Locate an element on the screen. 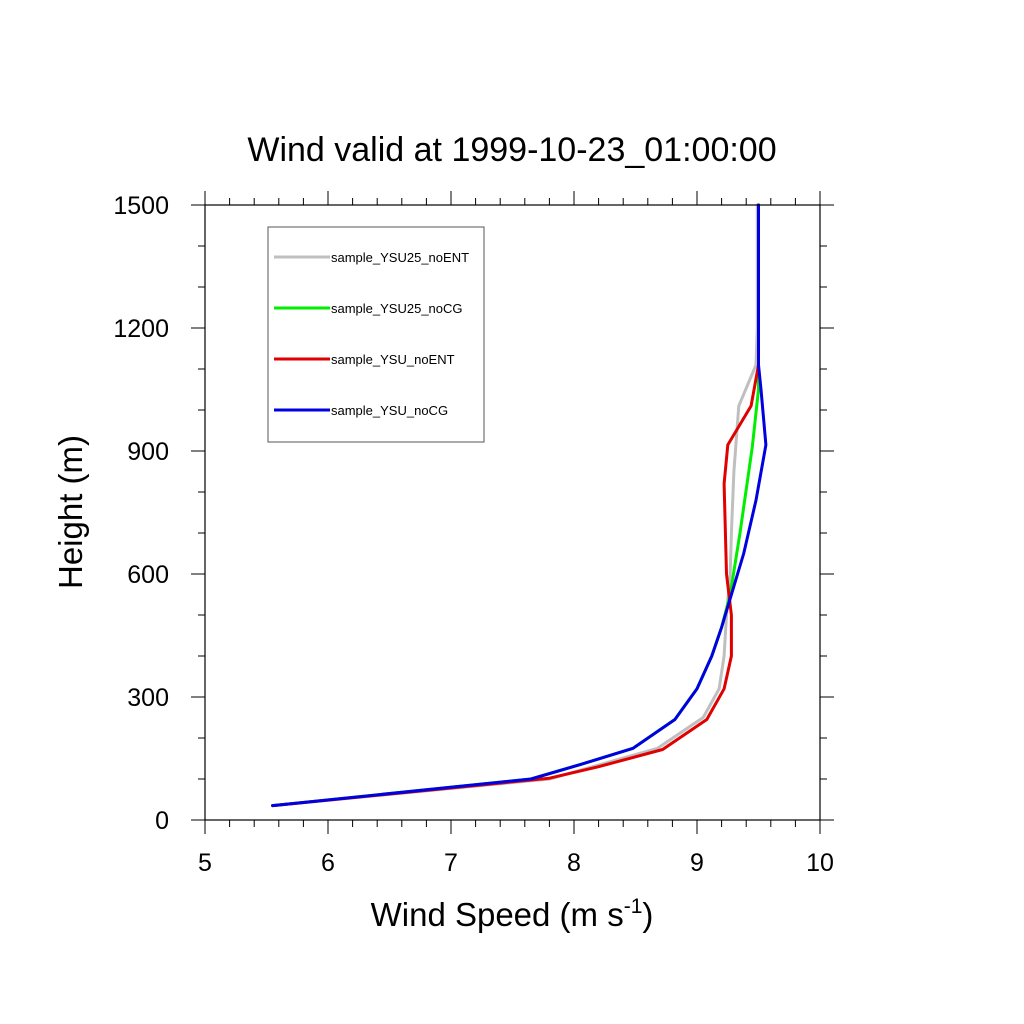 This screenshot has height=1024, width=1024. y-tick-label: 300 is located at coordinates (148, 698).